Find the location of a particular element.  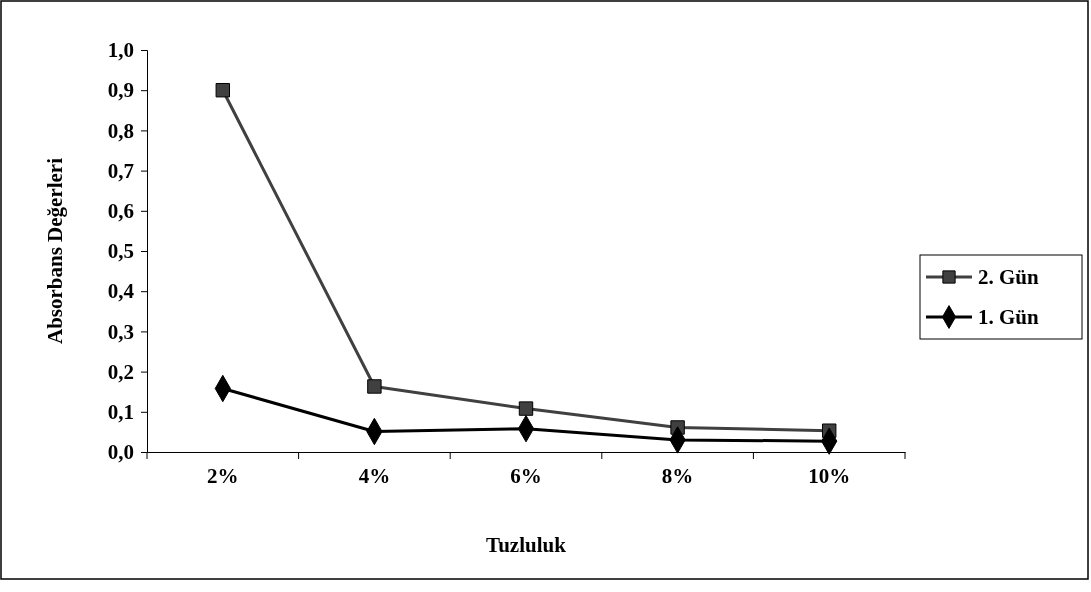

x-tick-label: 6% is located at coordinates (526, 476).